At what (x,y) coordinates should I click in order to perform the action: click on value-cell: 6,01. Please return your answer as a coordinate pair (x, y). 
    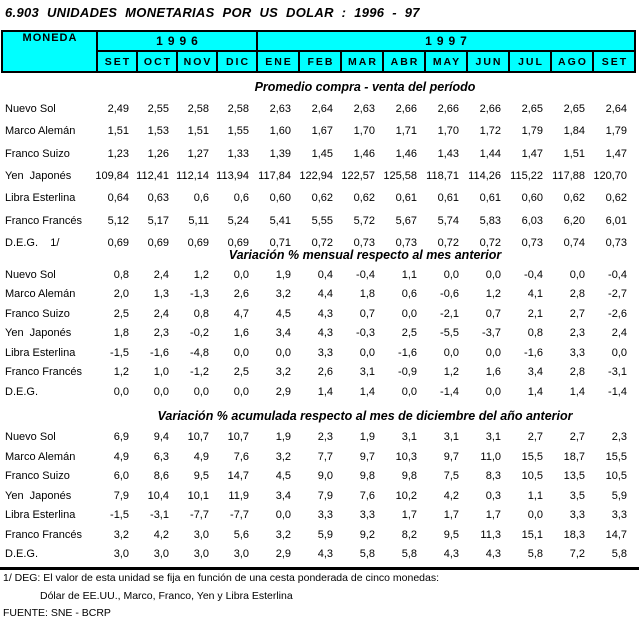
    Looking at the image, I should click on (616, 220).